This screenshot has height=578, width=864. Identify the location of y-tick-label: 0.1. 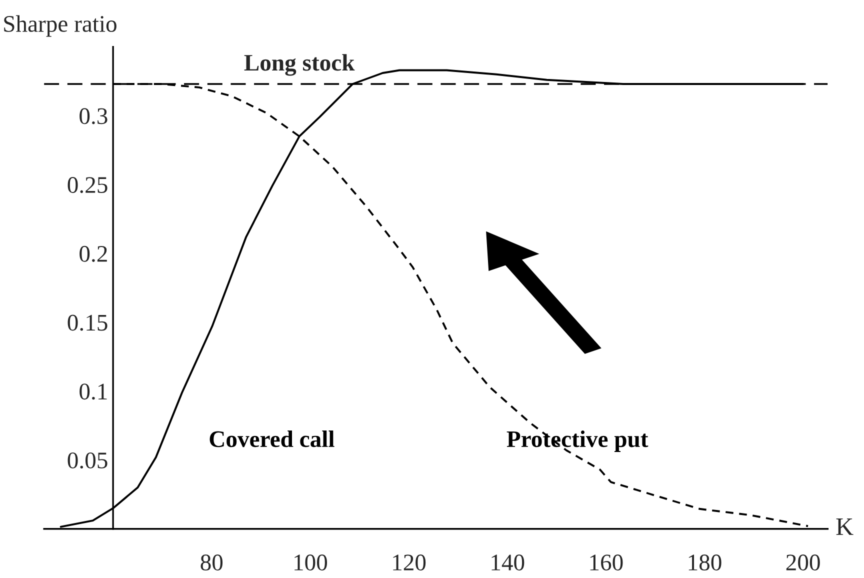
(93, 392).